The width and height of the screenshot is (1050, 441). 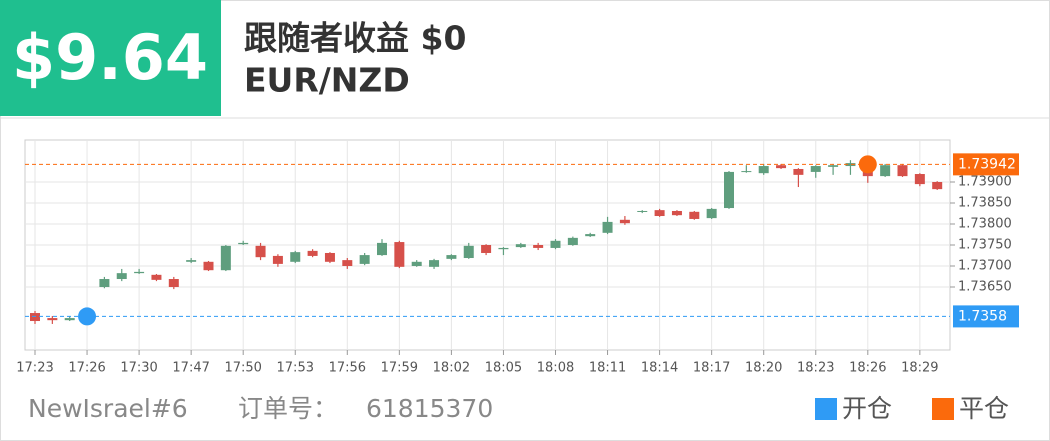 What do you see at coordinates (108, 408) in the screenshot?
I see `account: NewIsrael#6` at bounding box center [108, 408].